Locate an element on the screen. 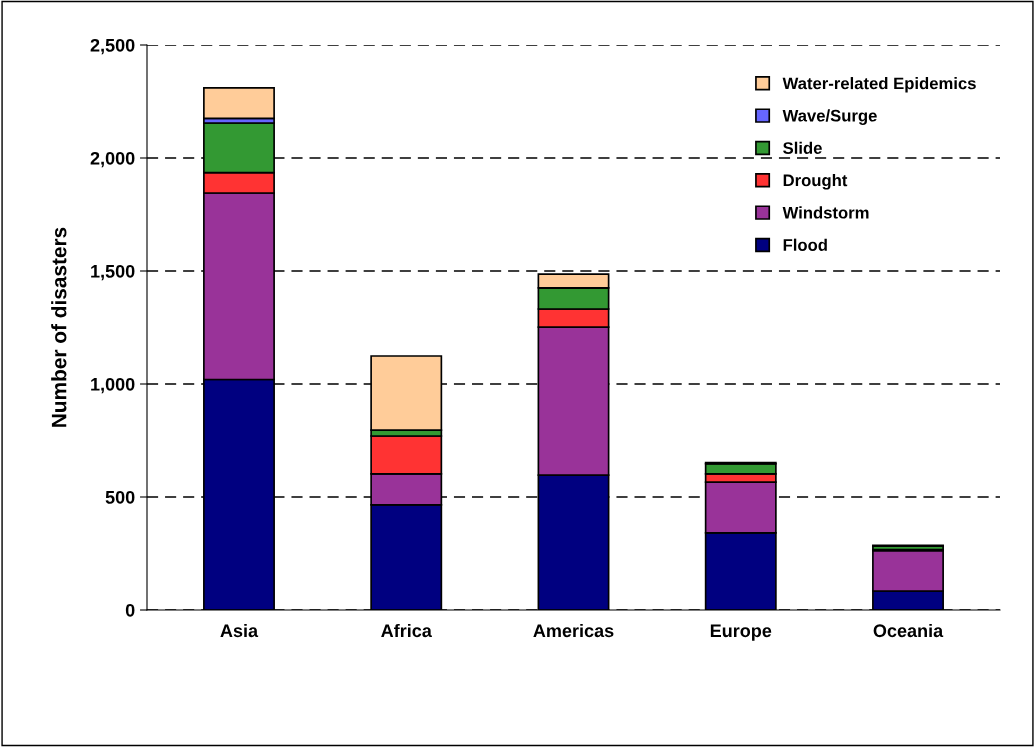  y-tick-label: 1,500 is located at coordinates (113, 272).